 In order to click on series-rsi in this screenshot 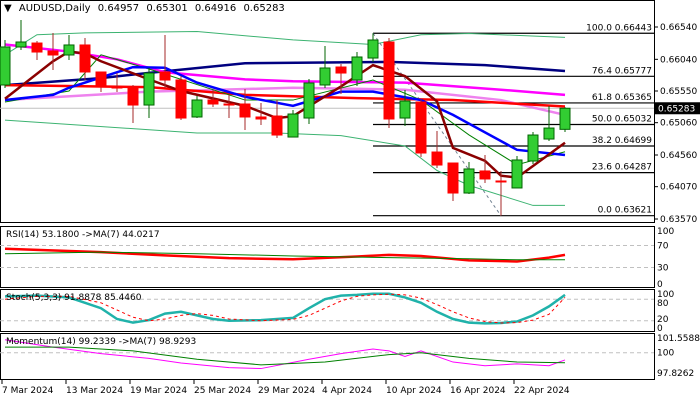, I will do `click(285, 255)`.